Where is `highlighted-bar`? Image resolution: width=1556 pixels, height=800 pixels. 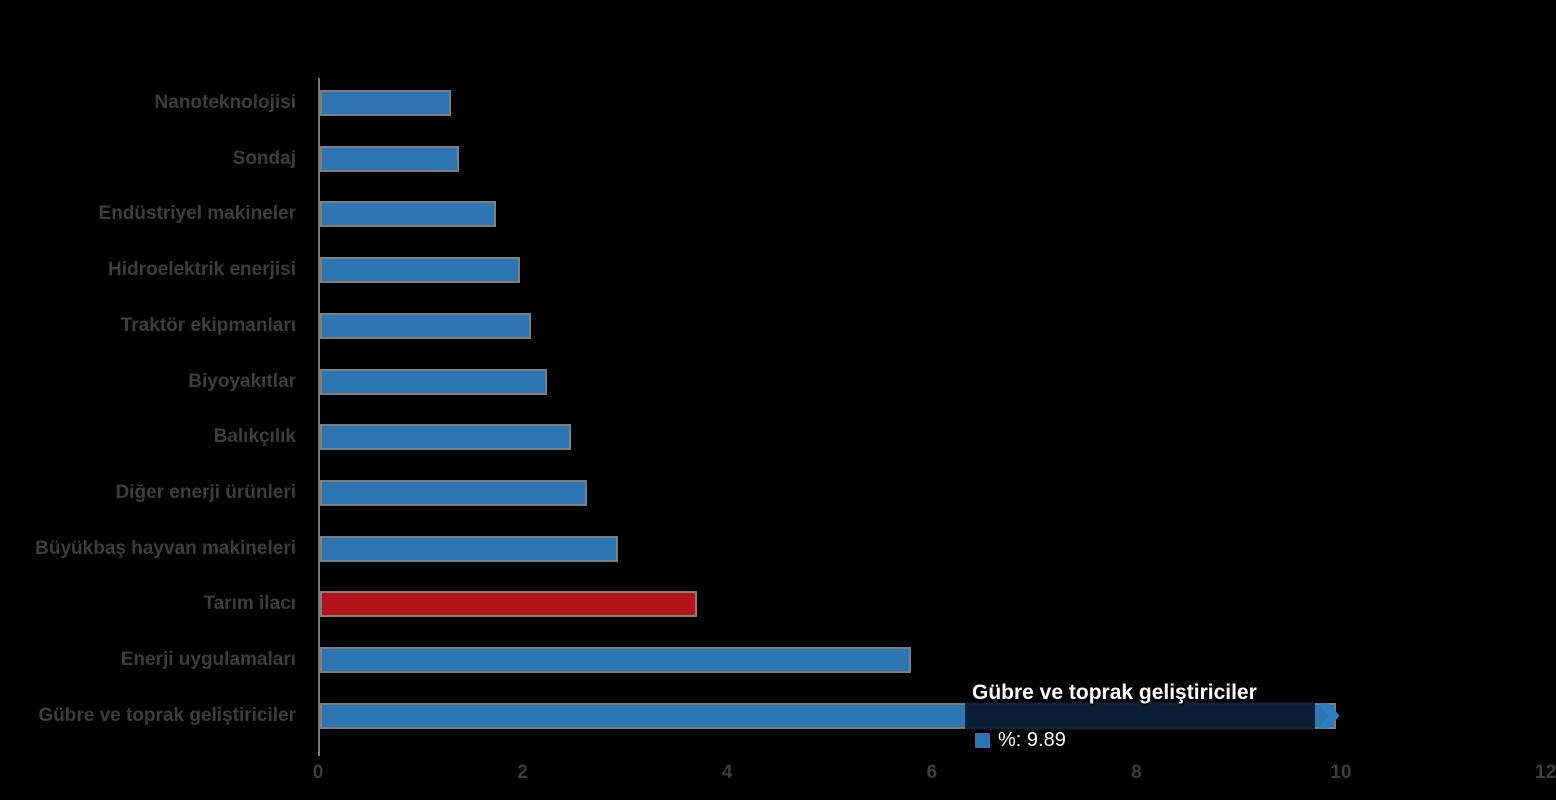 highlighted-bar is located at coordinates (509, 604).